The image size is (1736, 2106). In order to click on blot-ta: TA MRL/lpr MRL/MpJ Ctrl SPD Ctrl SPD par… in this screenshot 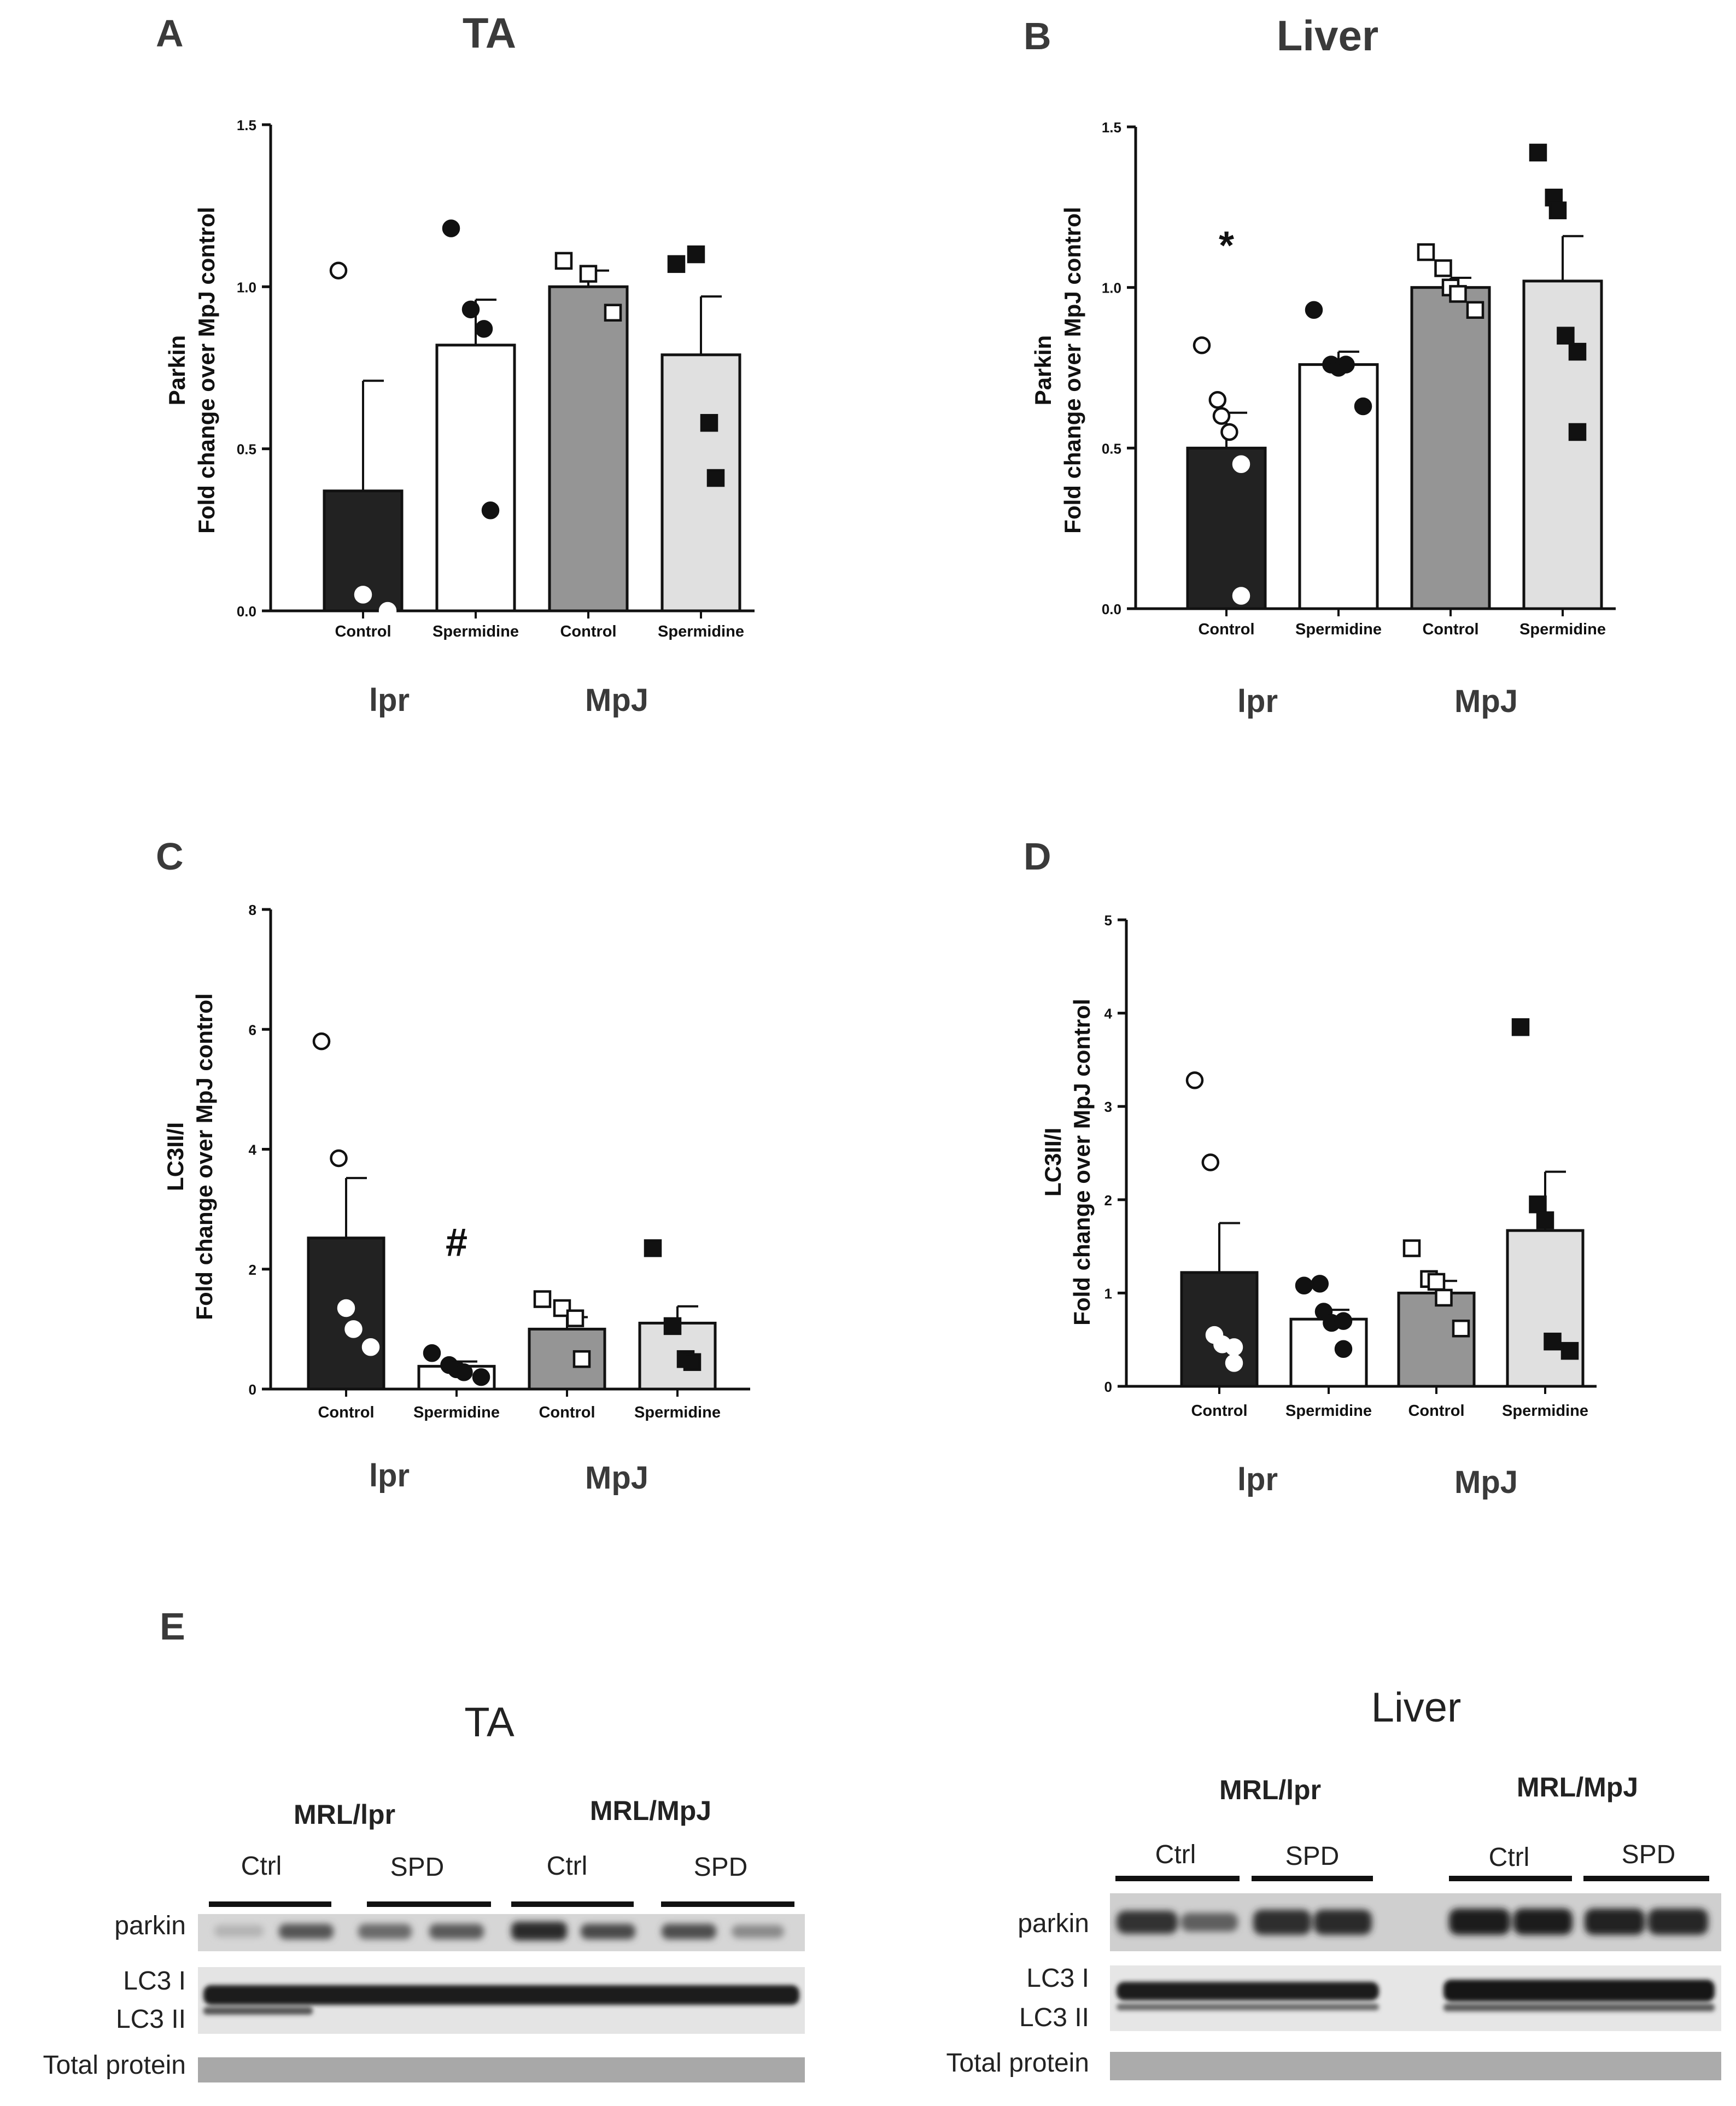, I will do `click(424, 1891)`.